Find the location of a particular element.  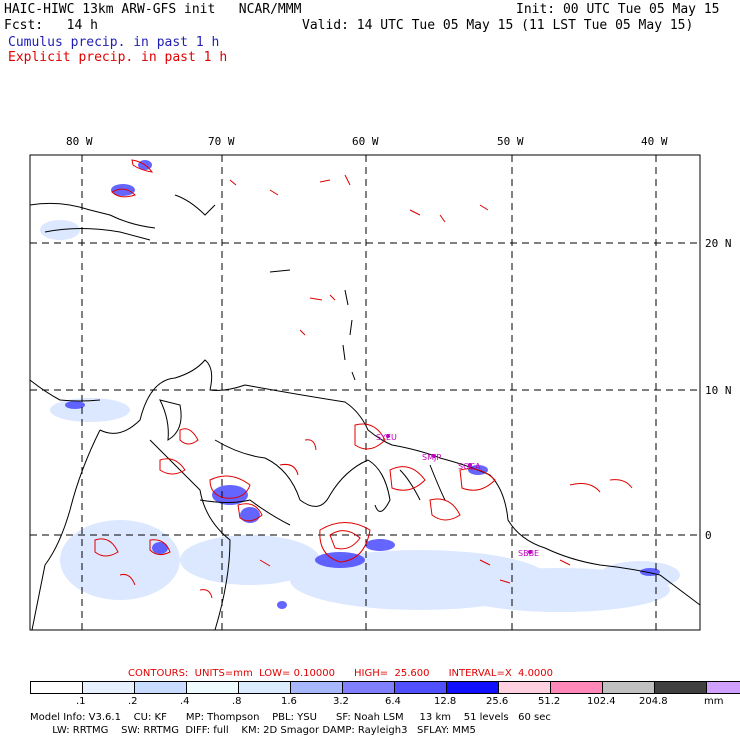

station-label: SMJP is located at coordinates (431, 457).